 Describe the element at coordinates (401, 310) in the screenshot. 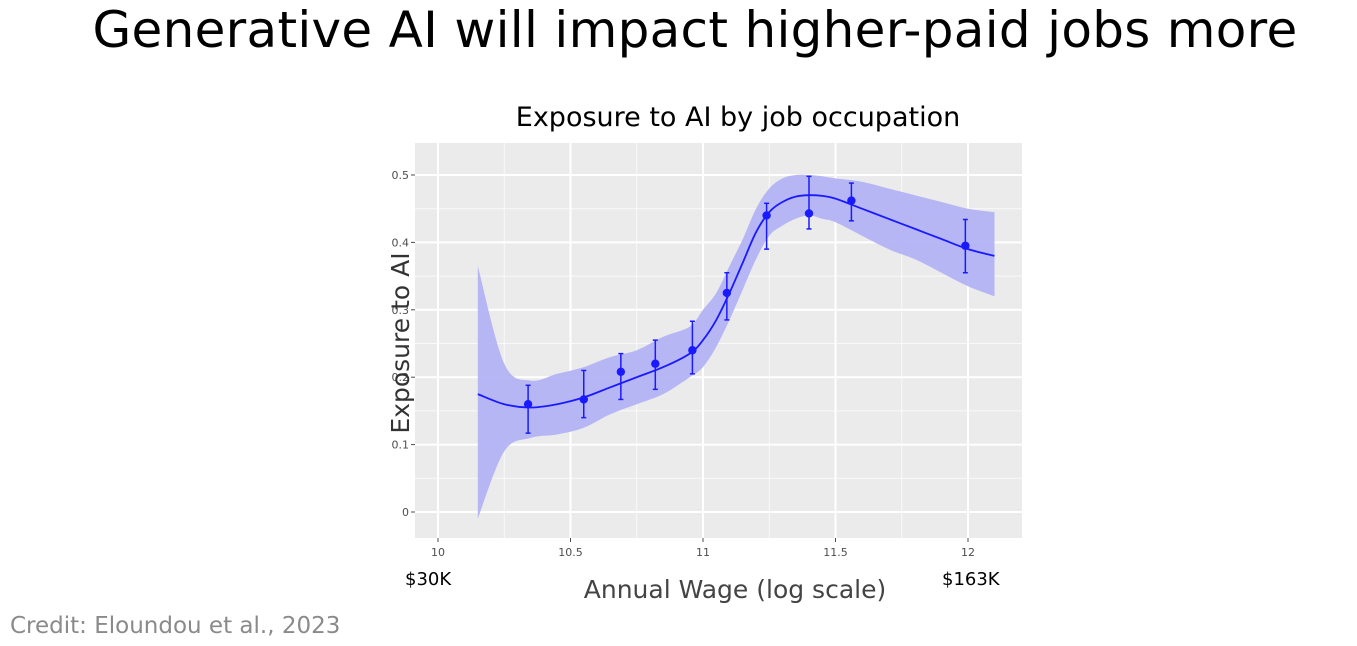

I see `y-tick-label: 0.3` at that location.